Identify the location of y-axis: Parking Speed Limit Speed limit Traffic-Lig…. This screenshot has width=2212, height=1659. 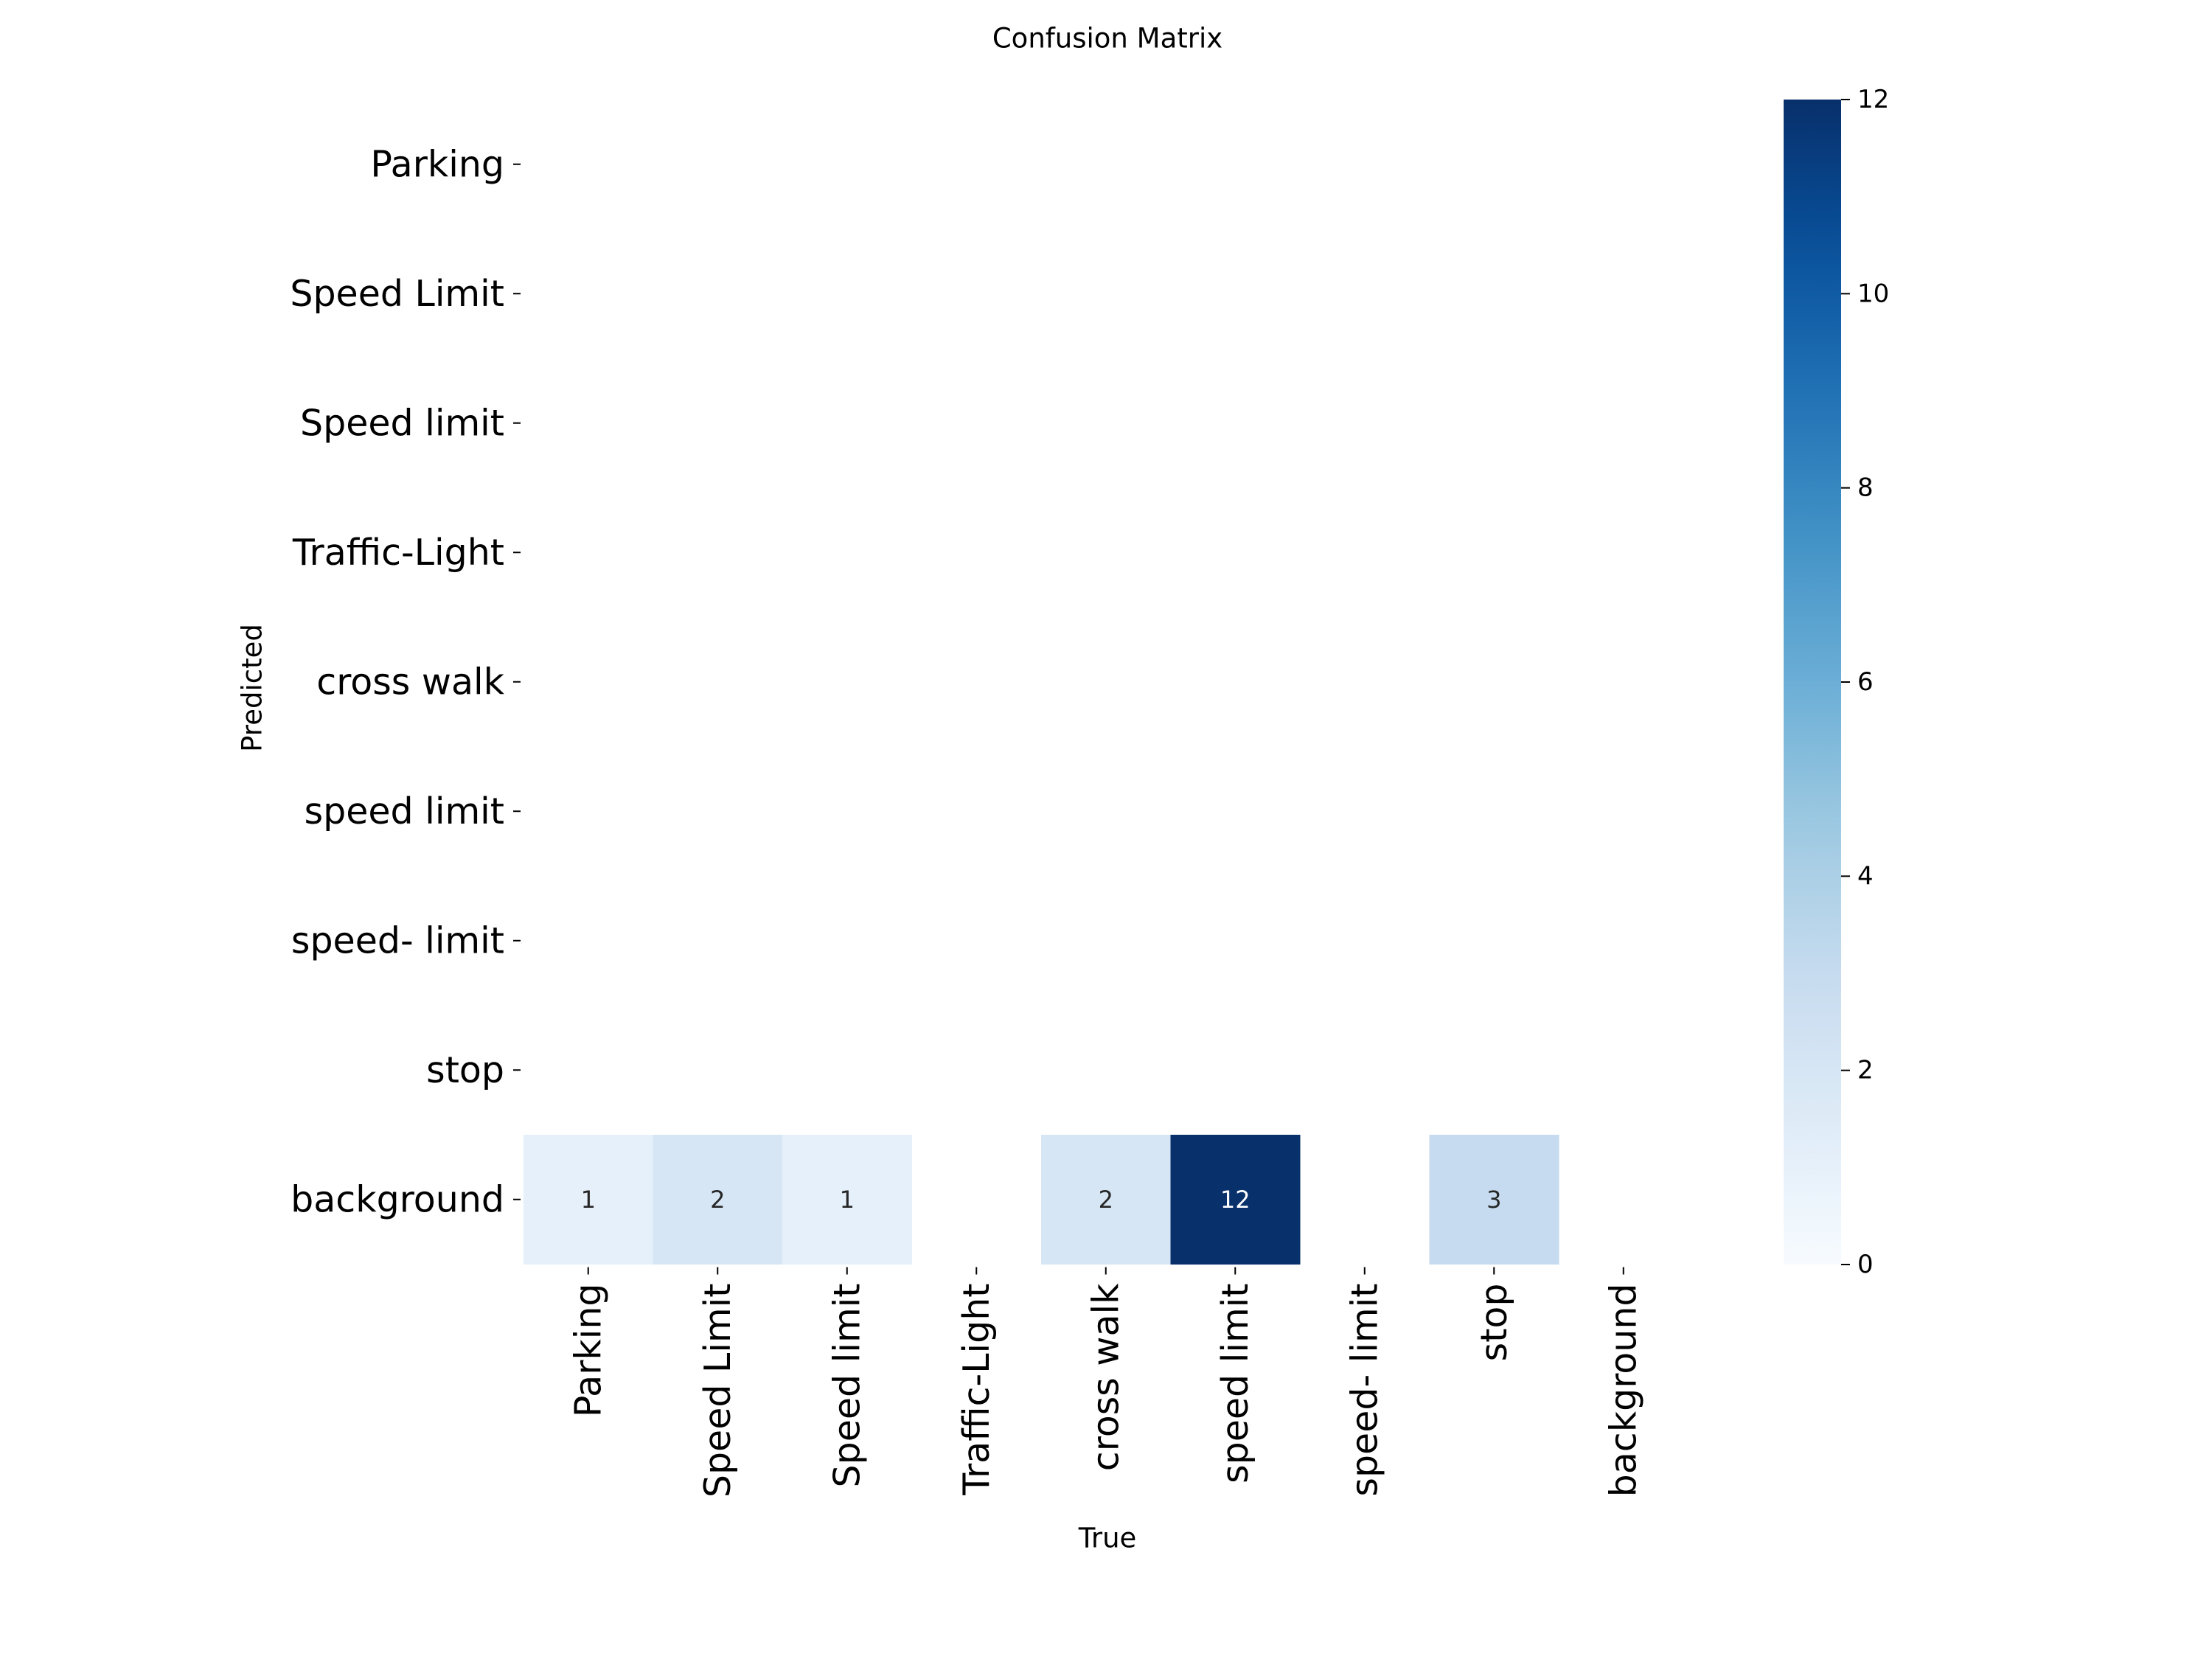
(405, 681).